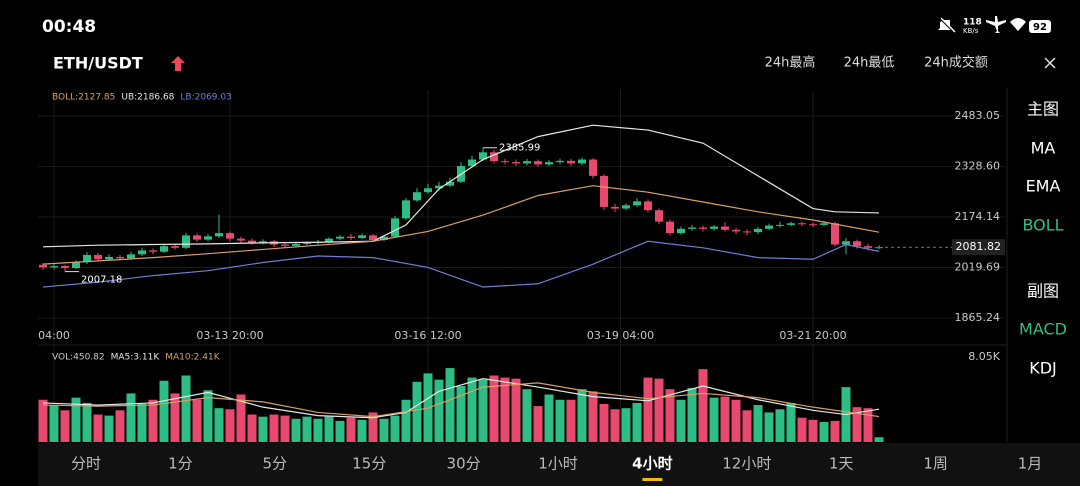 The width and height of the screenshot is (1080, 486). What do you see at coordinates (790, 63) in the screenshot?
I see `stat-label: 24h最高` at bounding box center [790, 63].